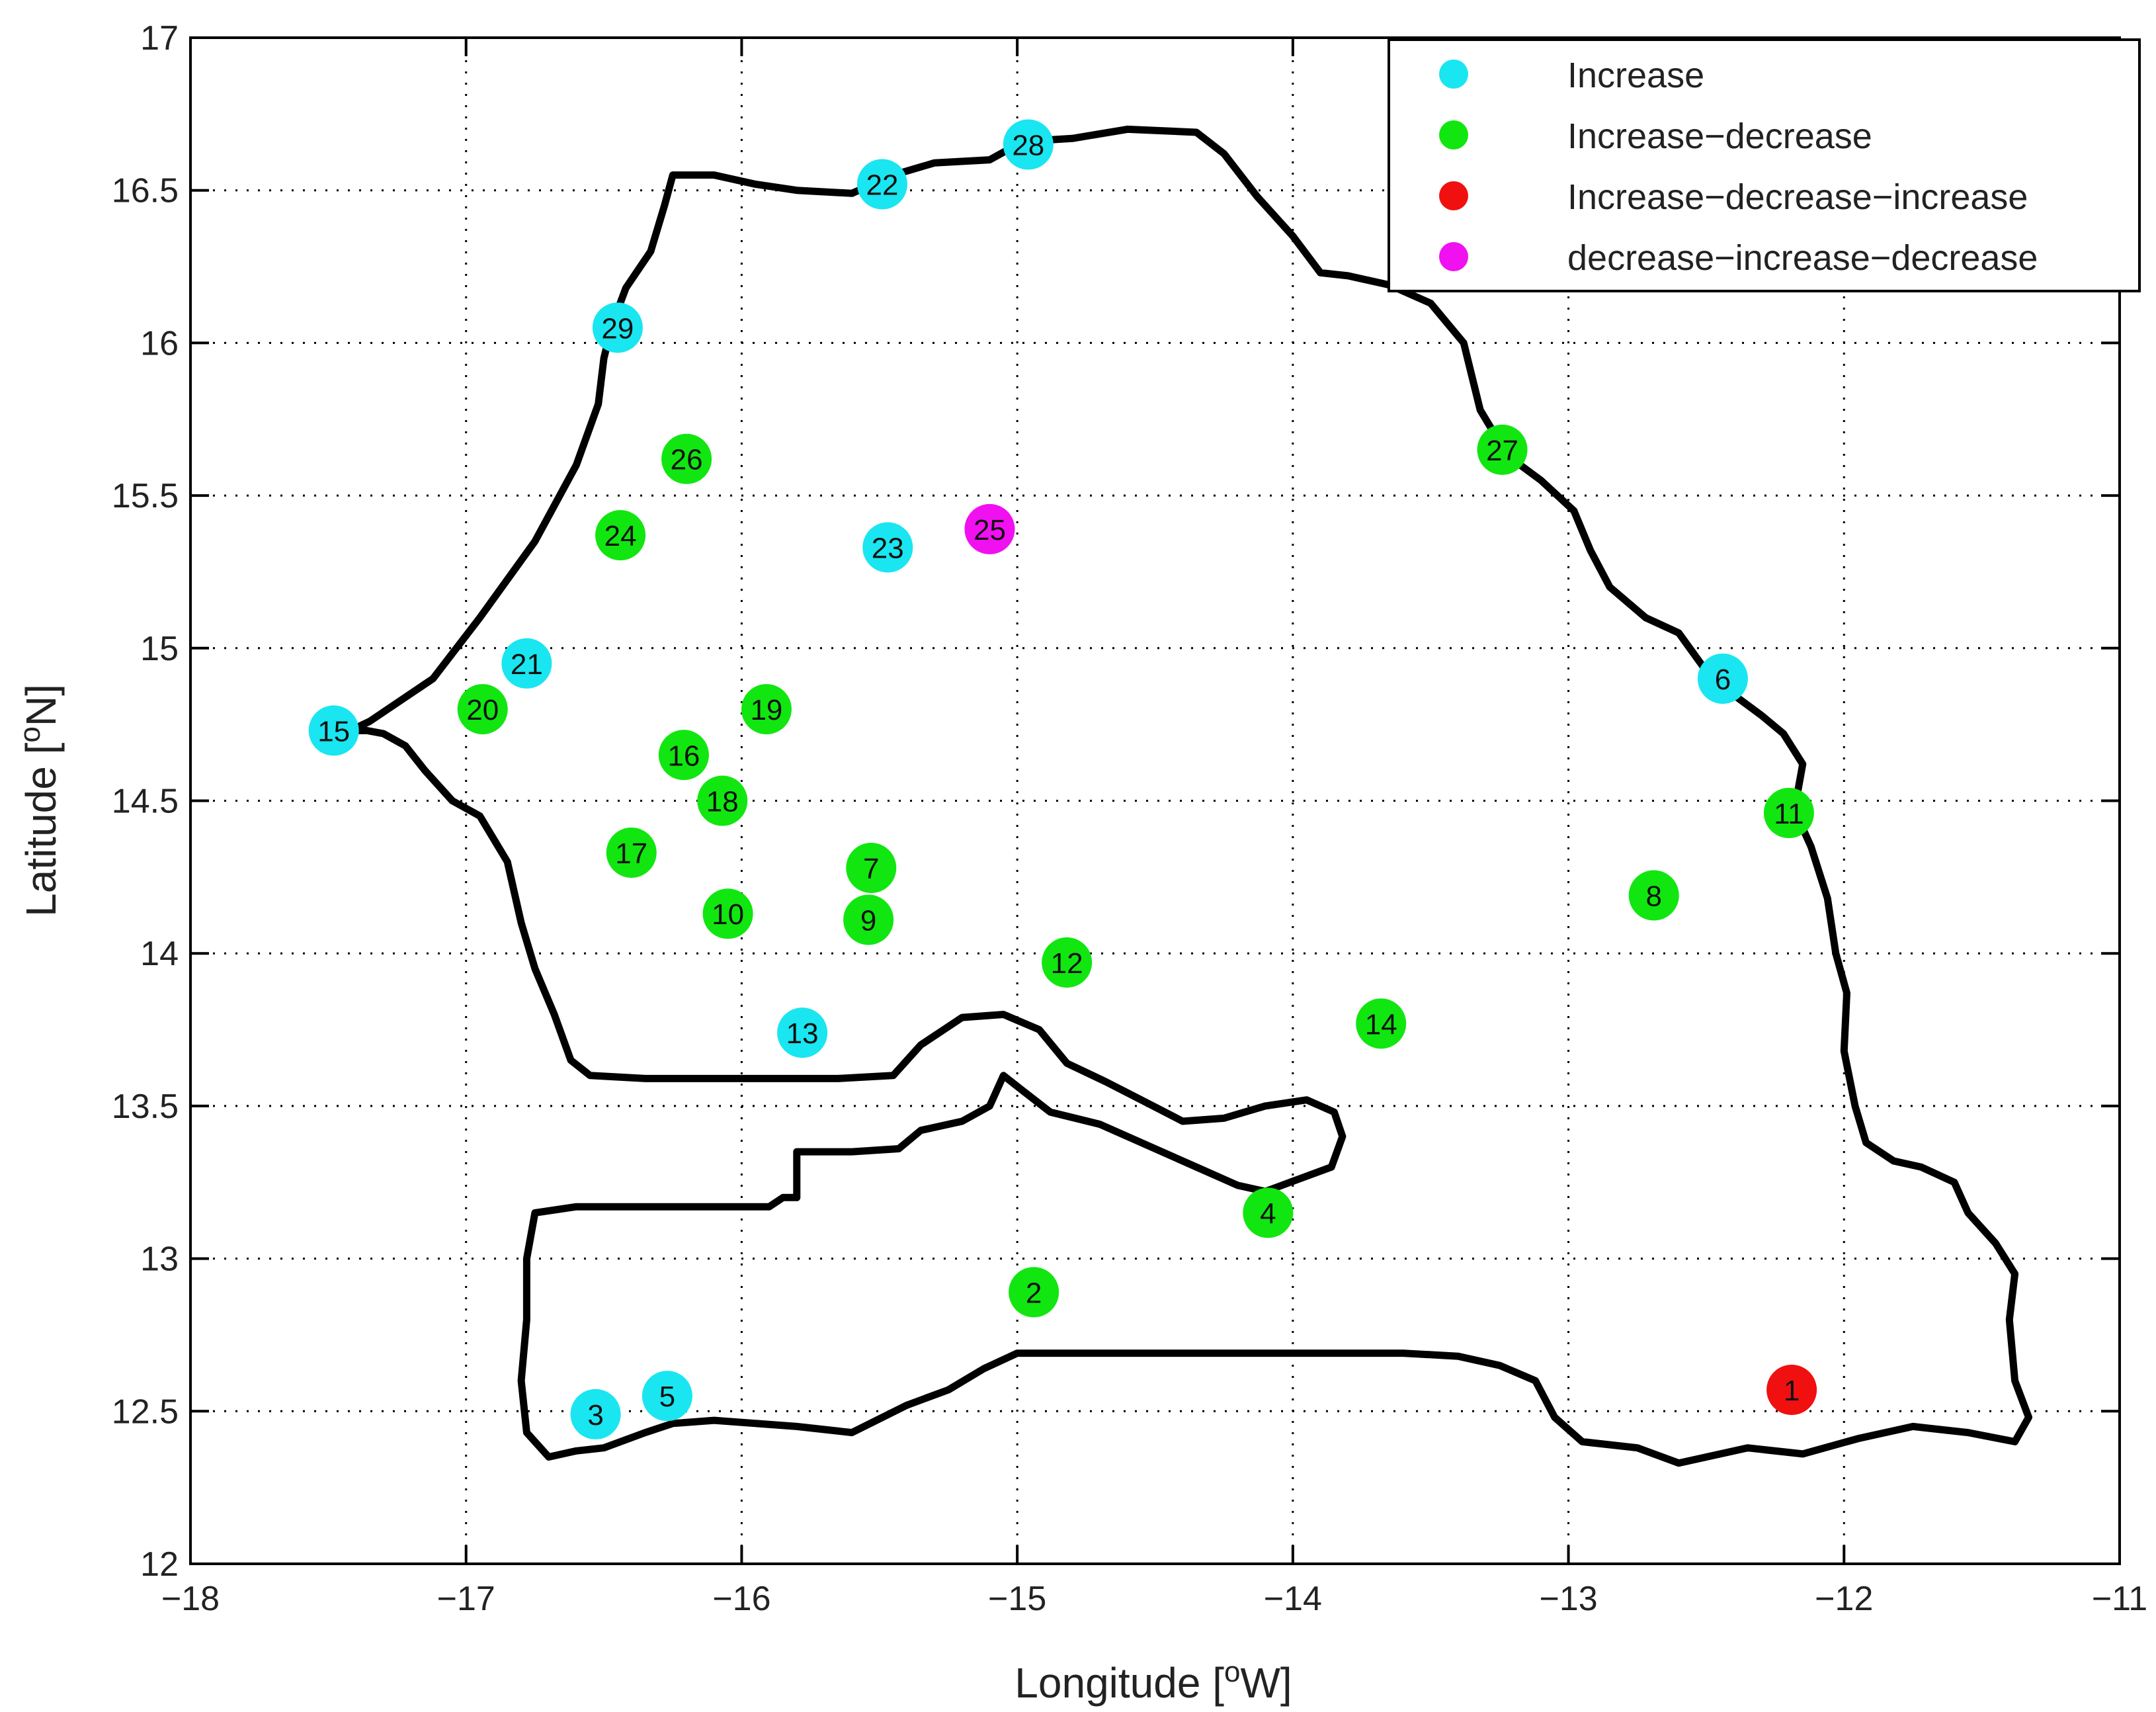 Image resolution: width=2156 pixels, height=1712 pixels. Describe the element at coordinates (190, 1599) in the screenshot. I see `x-tick-label: −18` at that location.